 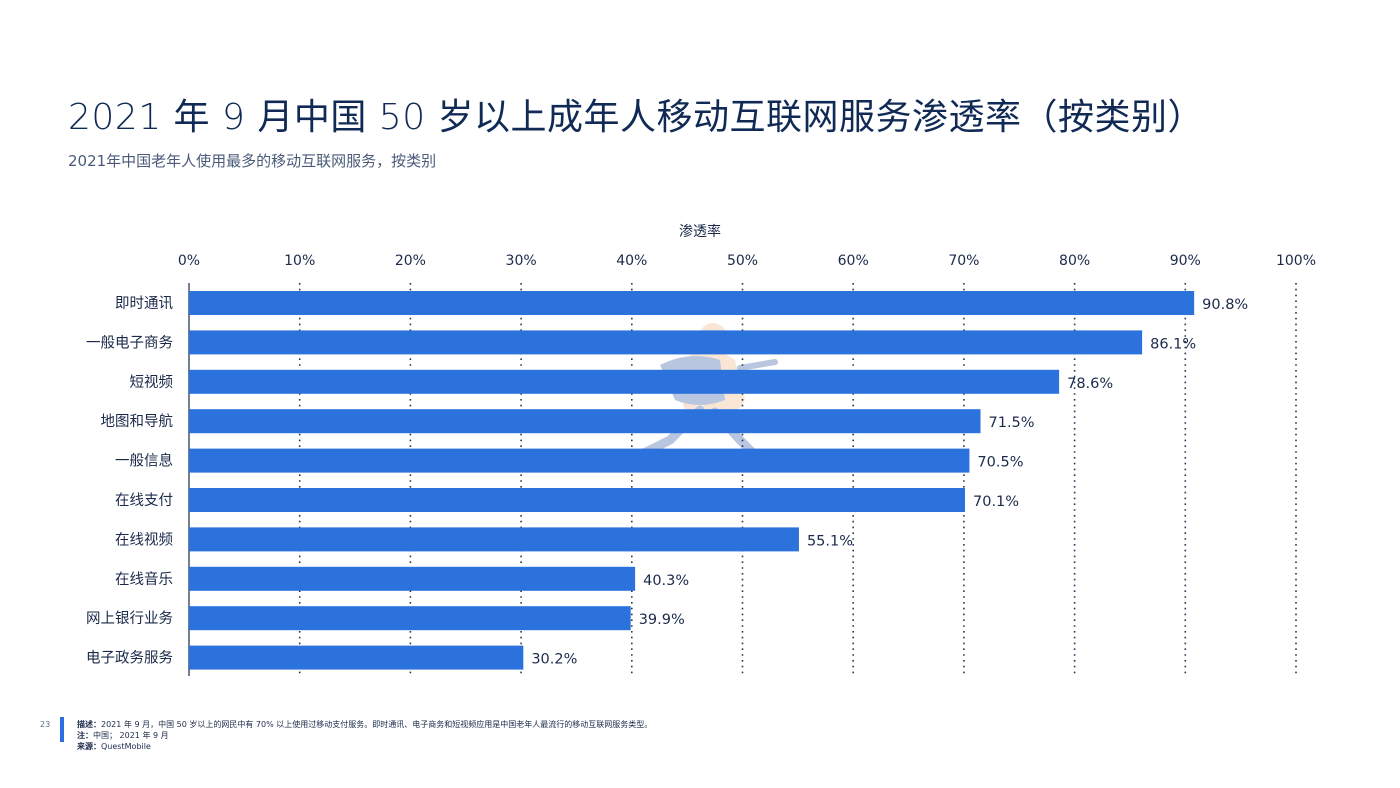 I want to click on value-label: 30.2%, so click(x=554, y=660).